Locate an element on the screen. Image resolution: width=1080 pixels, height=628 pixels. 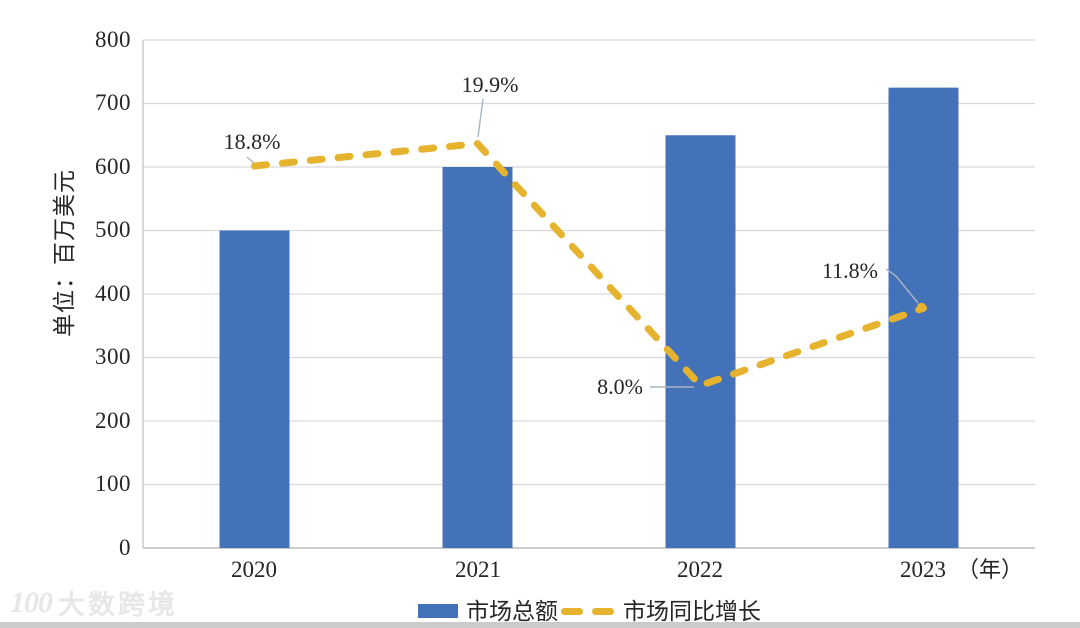
bar-2022 is located at coordinates (700, 341).